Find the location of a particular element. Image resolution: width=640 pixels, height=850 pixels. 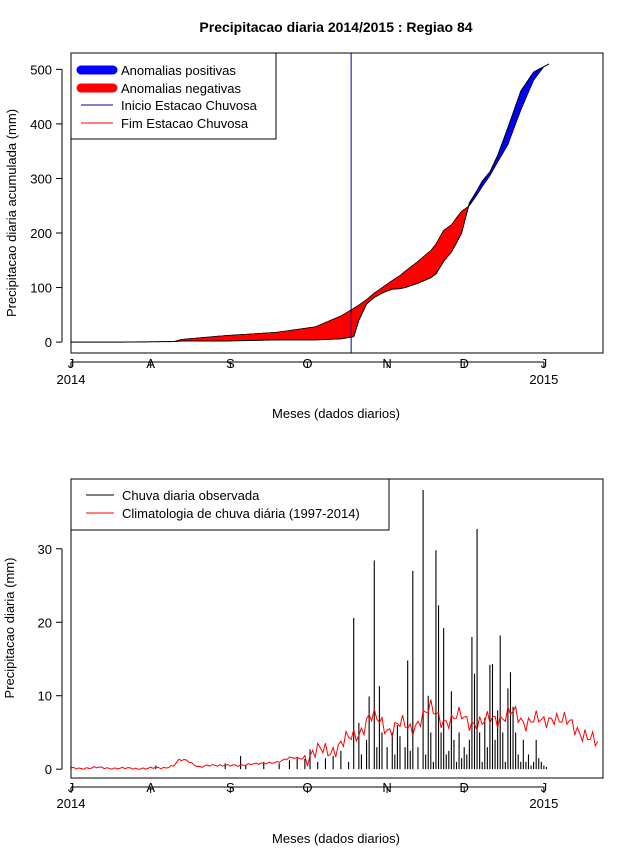

legend-label-positive: Anomalias positivas is located at coordinates (178, 70).